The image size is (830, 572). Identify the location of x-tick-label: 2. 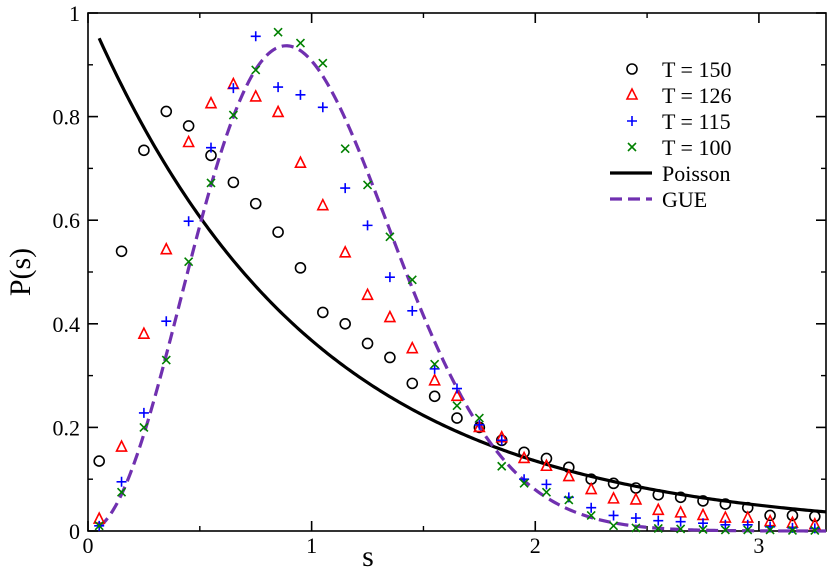
(535, 545).